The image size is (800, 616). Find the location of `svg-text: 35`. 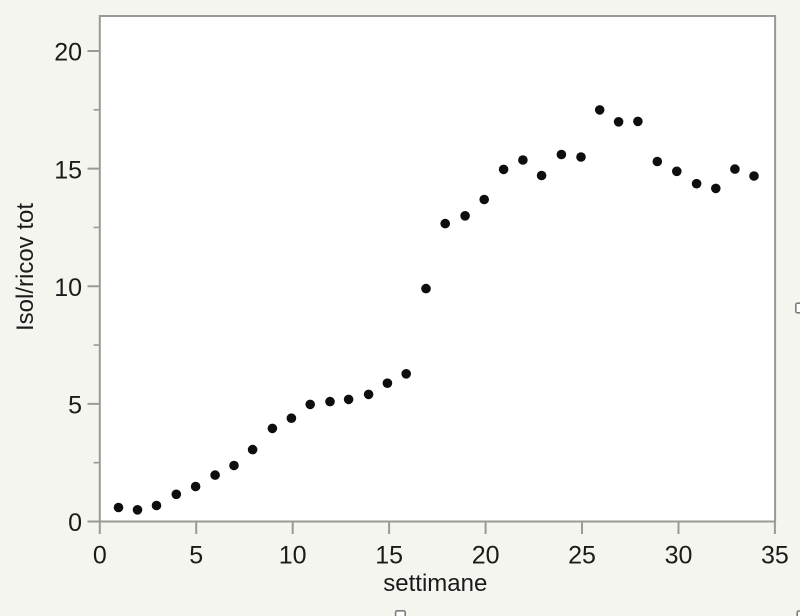

svg-text: 35 is located at coordinates (775, 556).